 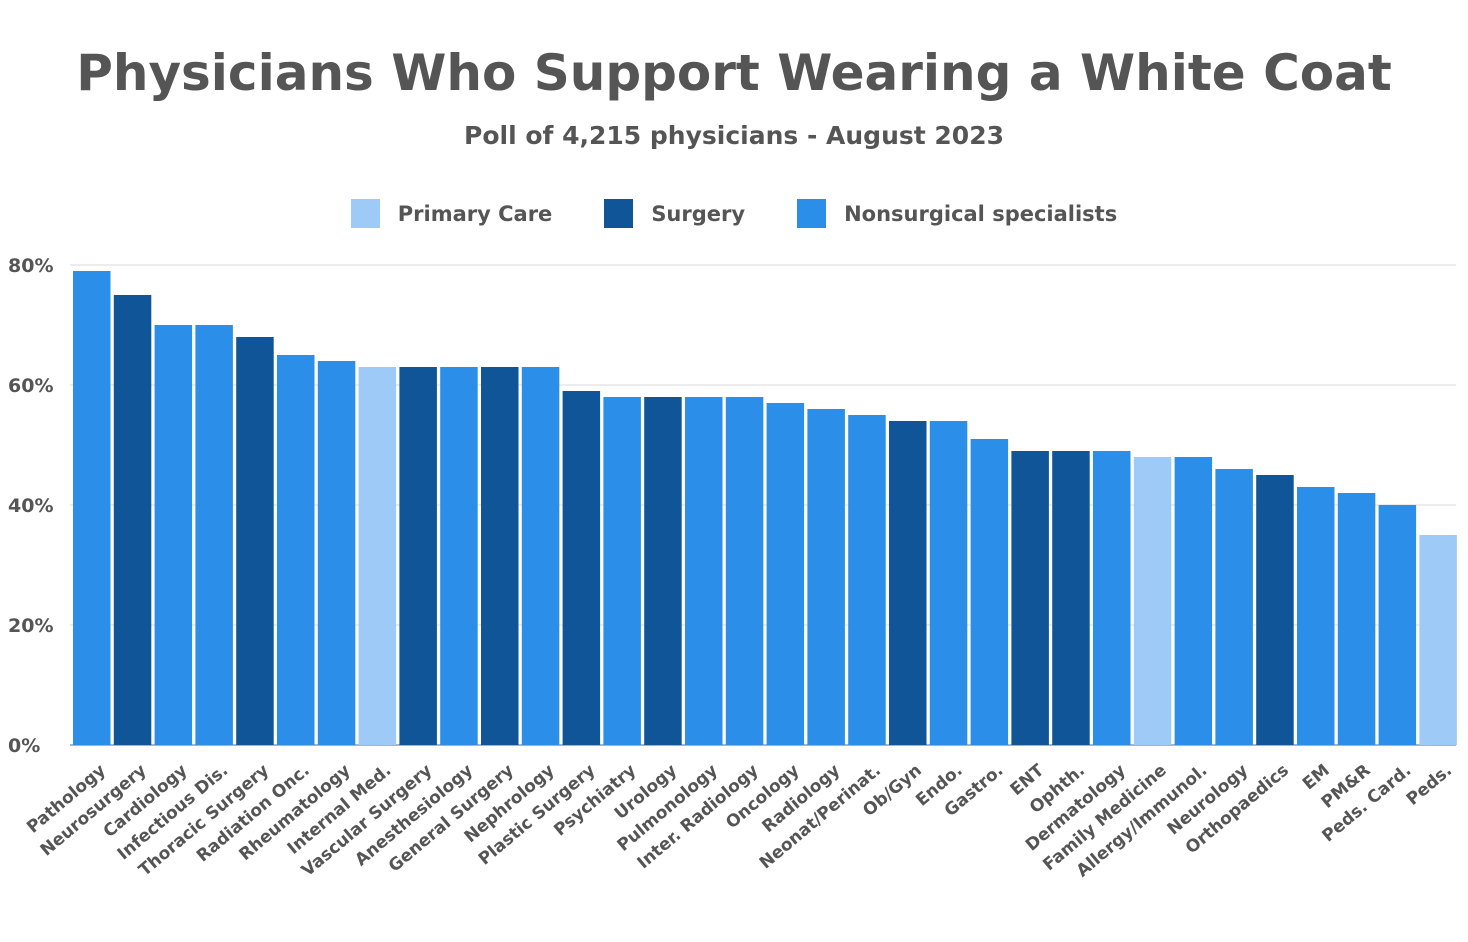 What do you see at coordinates (365, 213) in the screenshot?
I see `legend-swatch-primary-care` at bounding box center [365, 213].